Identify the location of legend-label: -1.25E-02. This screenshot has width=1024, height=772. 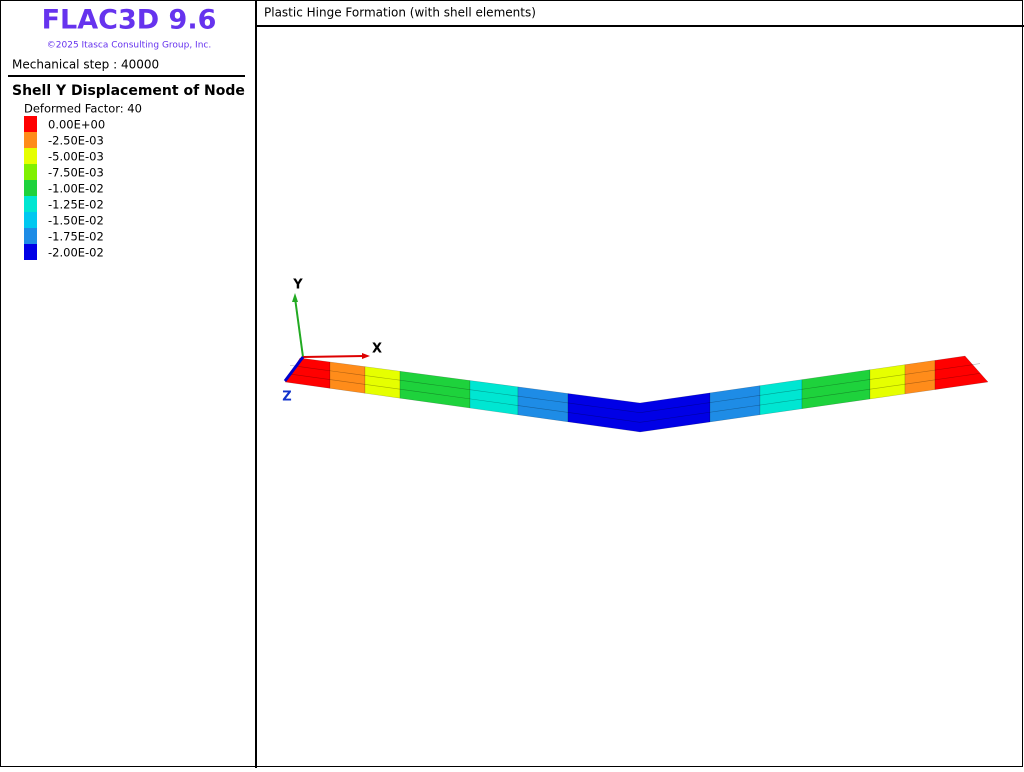
(76, 205).